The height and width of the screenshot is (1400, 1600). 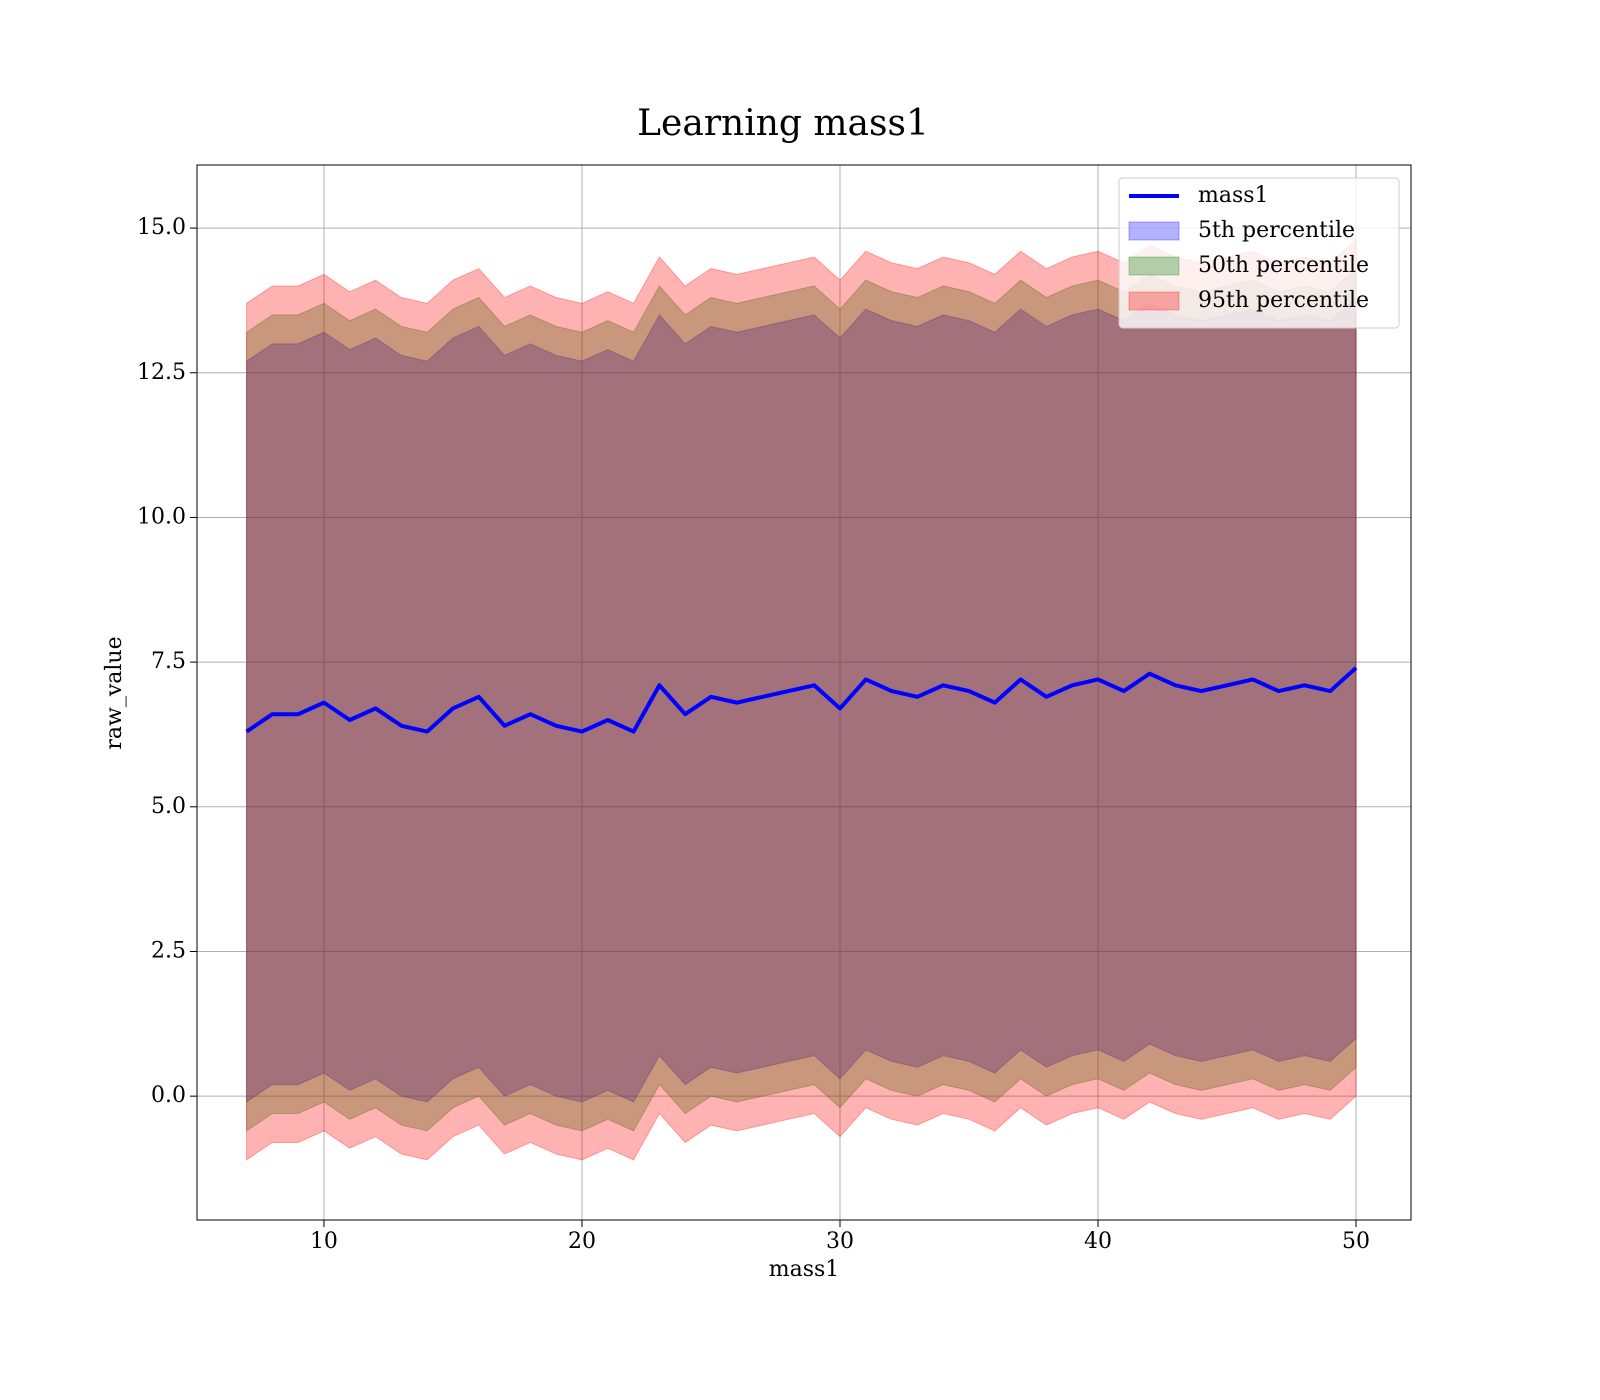 What do you see at coordinates (168, 806) in the screenshot?
I see `y-tick-label: 5.0` at bounding box center [168, 806].